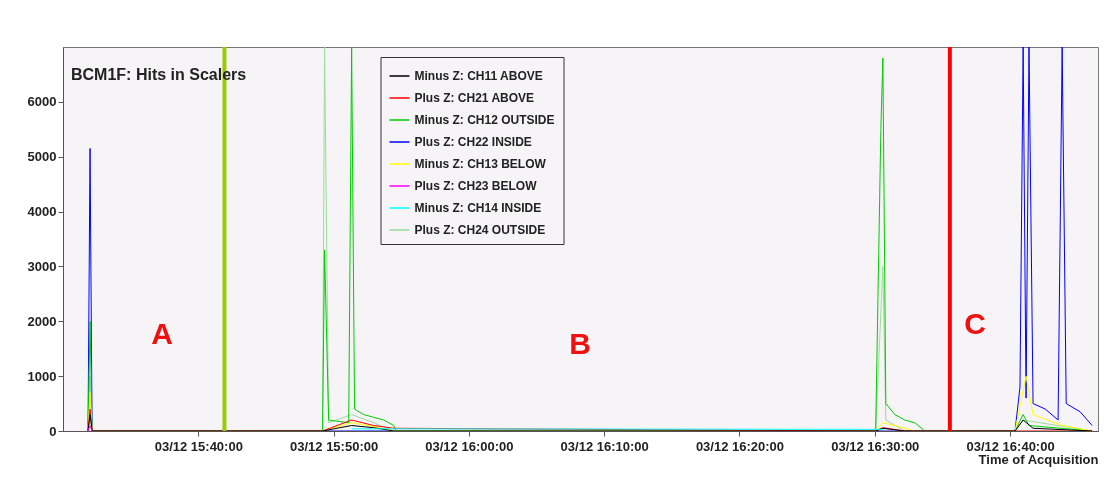 The height and width of the screenshot is (492, 1111). I want to click on x-tick-label: 03/12 15:50:00, so click(334, 446).